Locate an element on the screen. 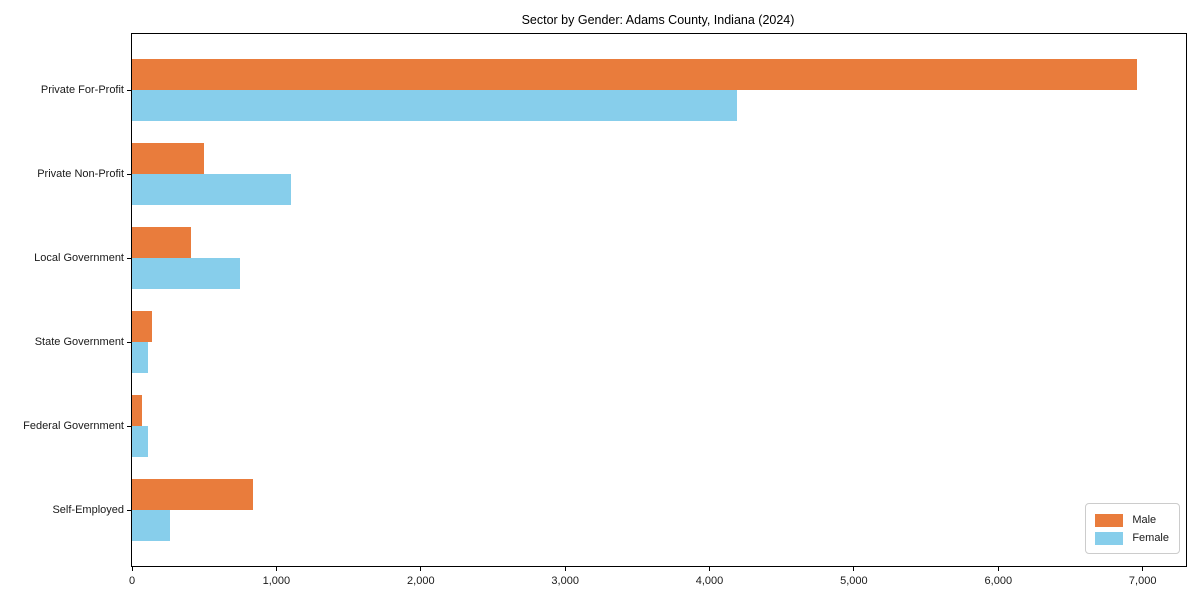 This screenshot has height=600, width=1200. x-tick-label: 0 is located at coordinates (132, 581).